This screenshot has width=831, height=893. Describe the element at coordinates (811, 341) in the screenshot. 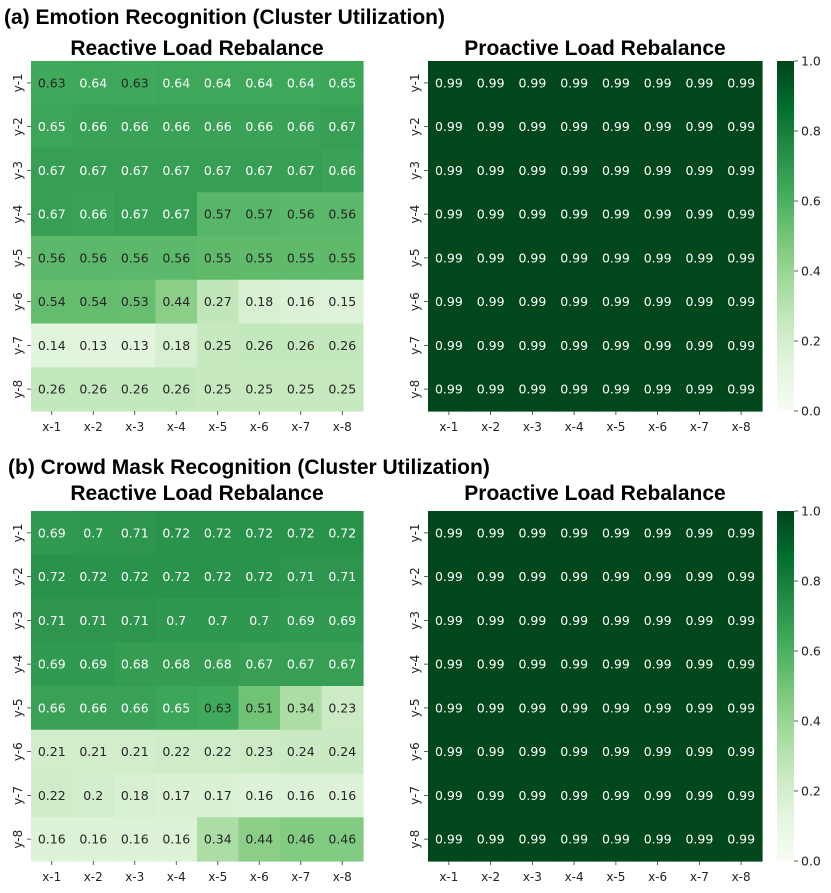

I see `colorbar-tick-label: 0.2` at that location.